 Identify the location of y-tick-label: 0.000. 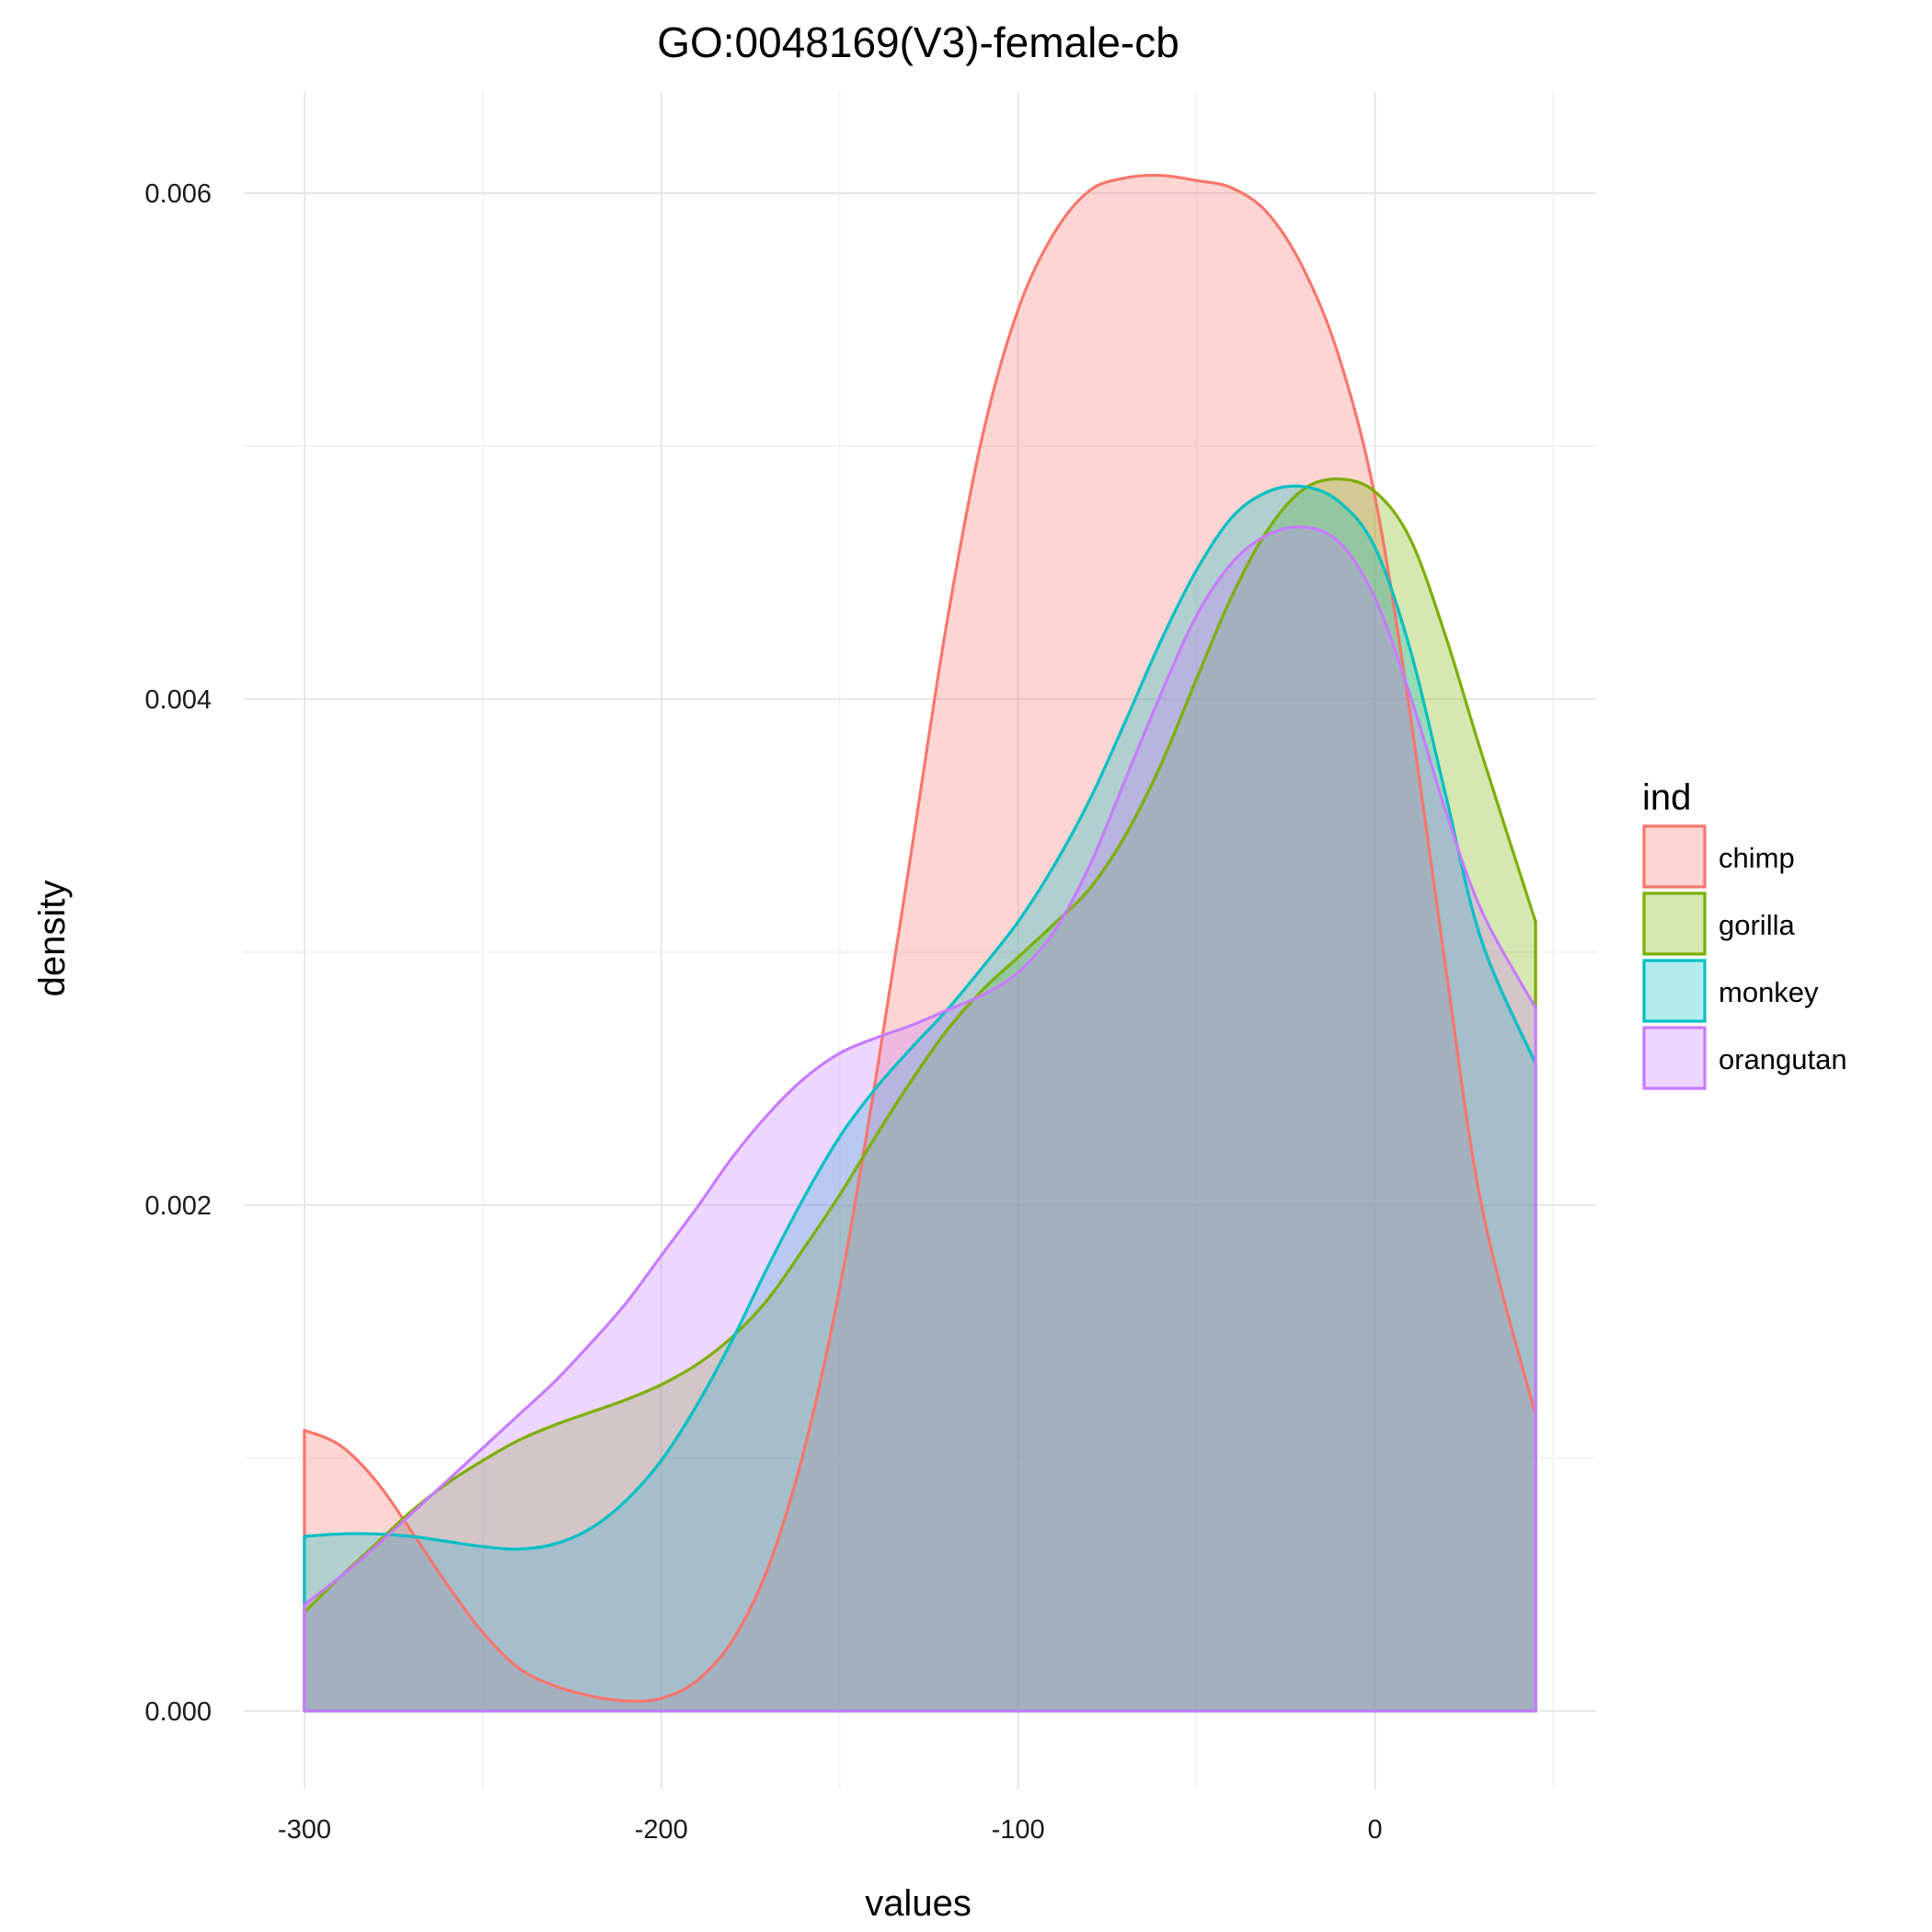
(178, 1712).